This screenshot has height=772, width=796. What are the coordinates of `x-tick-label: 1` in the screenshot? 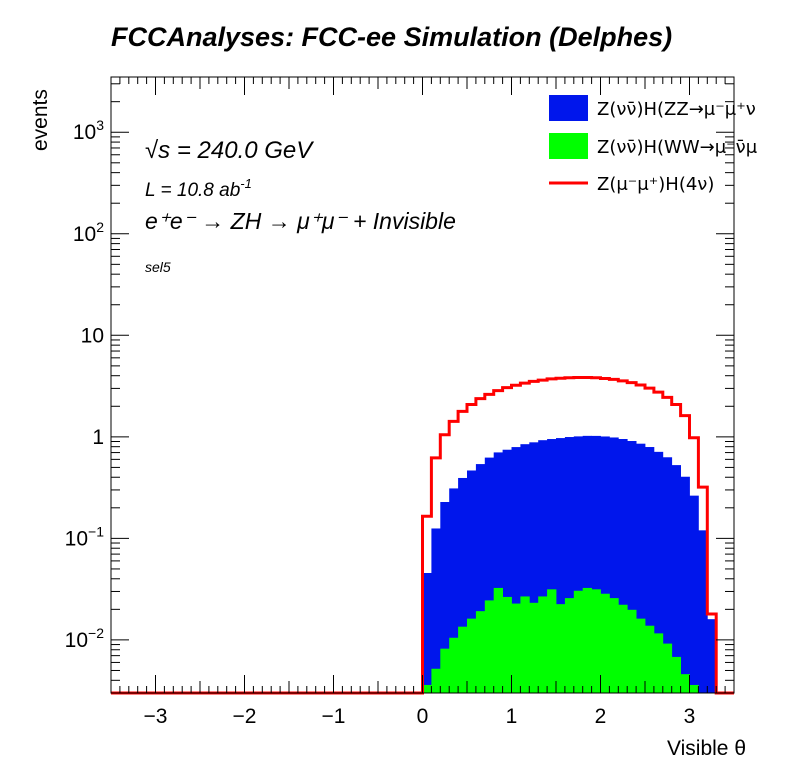 It's located at (512, 716).